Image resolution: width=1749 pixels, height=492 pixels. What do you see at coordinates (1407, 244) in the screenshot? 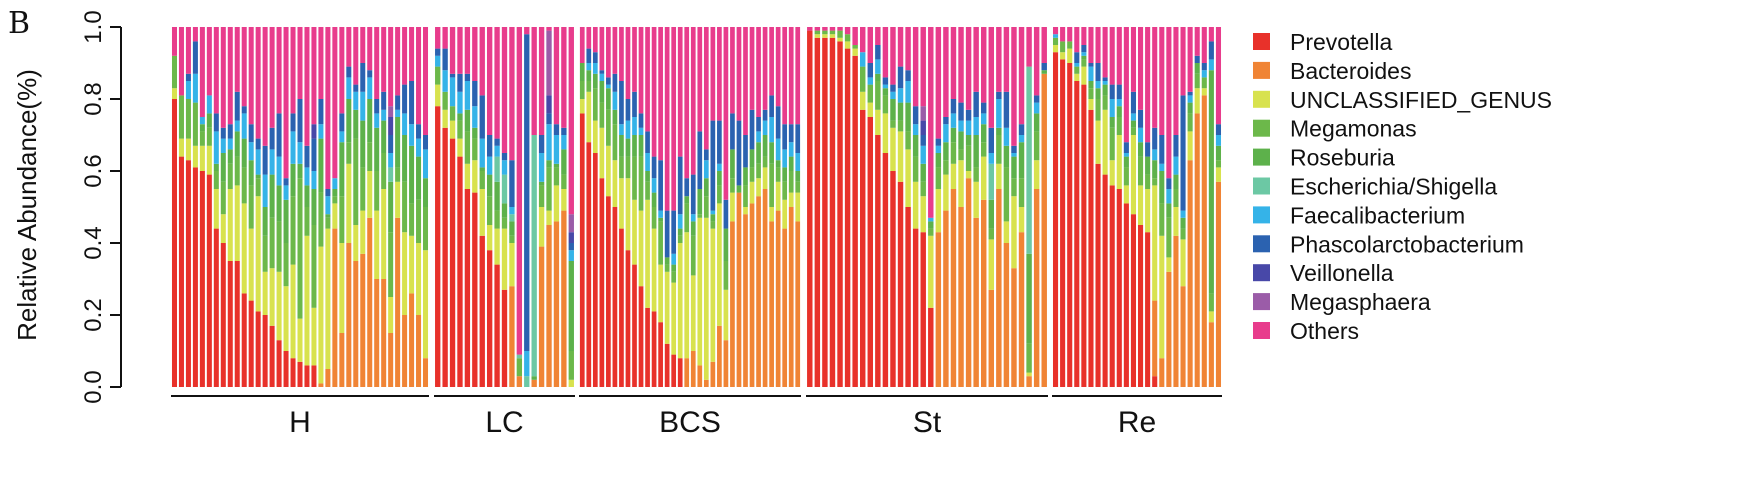
I see `legend-label: Phascolarctobacterium` at bounding box center [1407, 244].